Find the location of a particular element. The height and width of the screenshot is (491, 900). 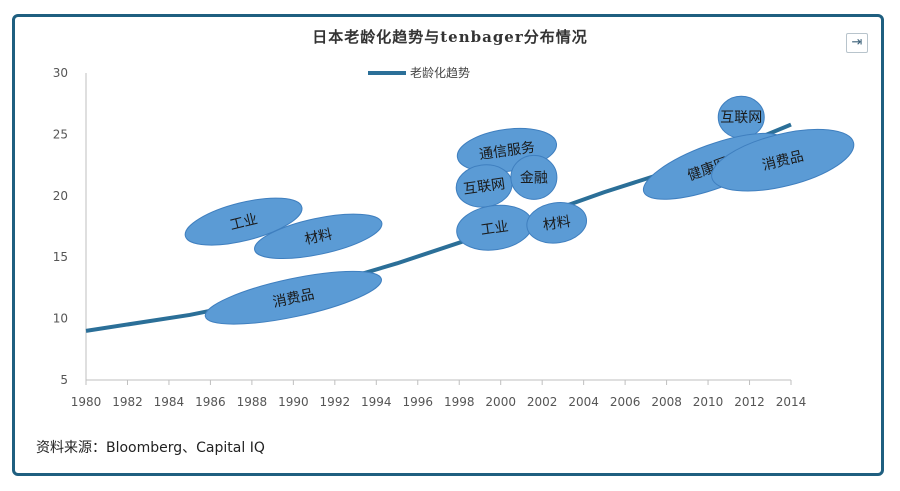

x-tick-label: 2002 is located at coordinates (542, 402).